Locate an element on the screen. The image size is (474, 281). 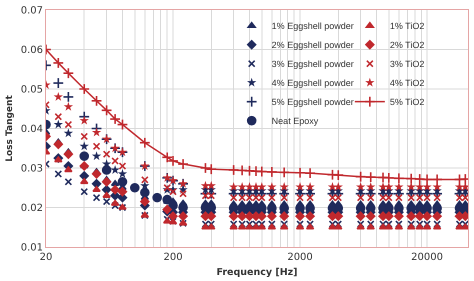
x-tick-label: 200 is located at coordinates (173, 257).